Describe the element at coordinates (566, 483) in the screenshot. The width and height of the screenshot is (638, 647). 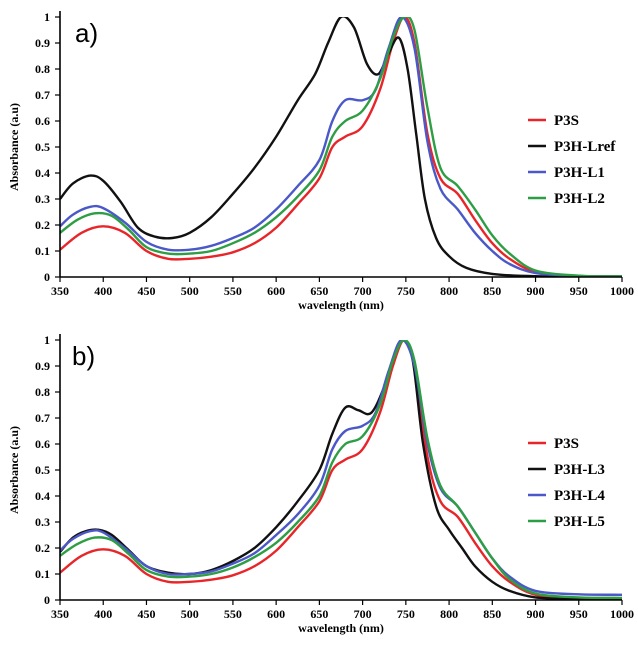
I see `legend: P3S P3H-L3 P3H-L4 P3H-L5` at that location.